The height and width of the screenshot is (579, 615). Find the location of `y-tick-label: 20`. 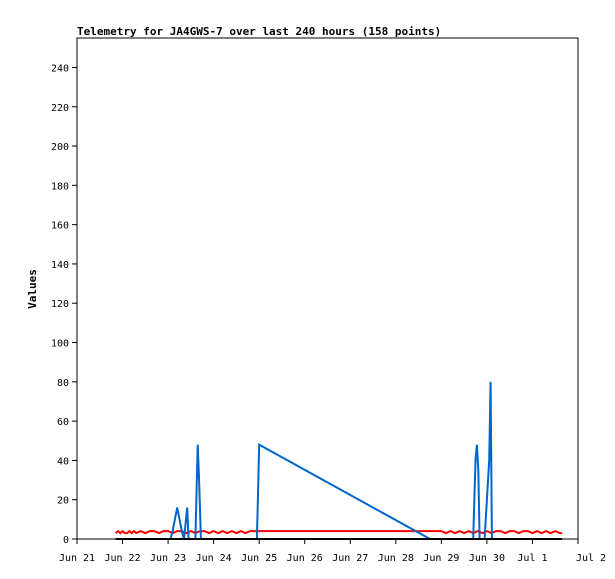

y-tick-label: 20 is located at coordinates (63, 501).